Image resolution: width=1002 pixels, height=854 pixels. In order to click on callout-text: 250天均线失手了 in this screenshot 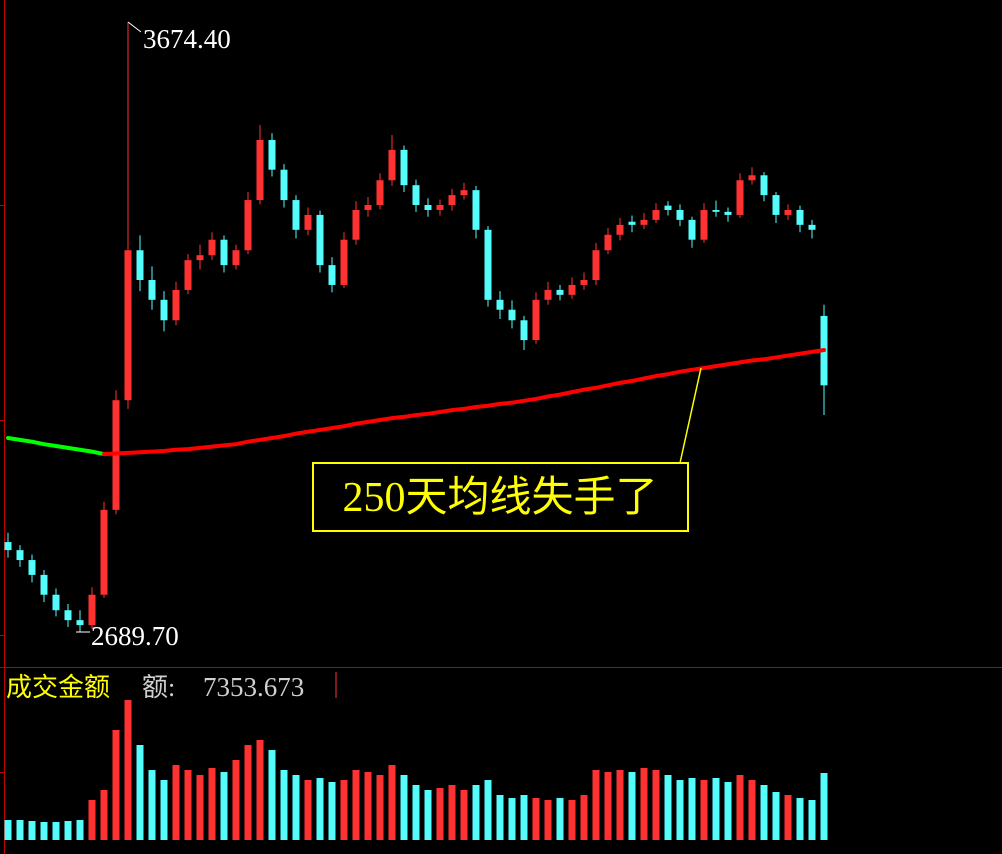, I will do `click(499, 498)`.